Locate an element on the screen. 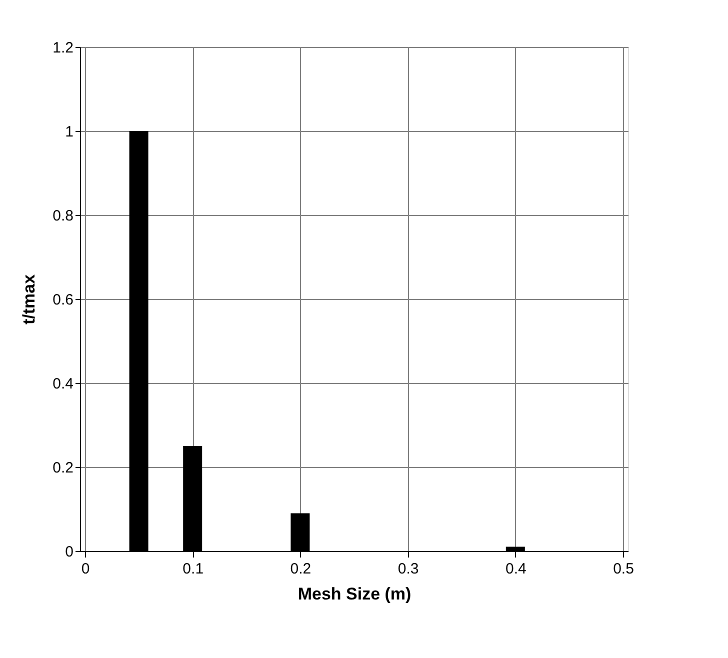 The height and width of the screenshot is (658, 728). y-tick-label: 0.8 is located at coordinates (63, 216).